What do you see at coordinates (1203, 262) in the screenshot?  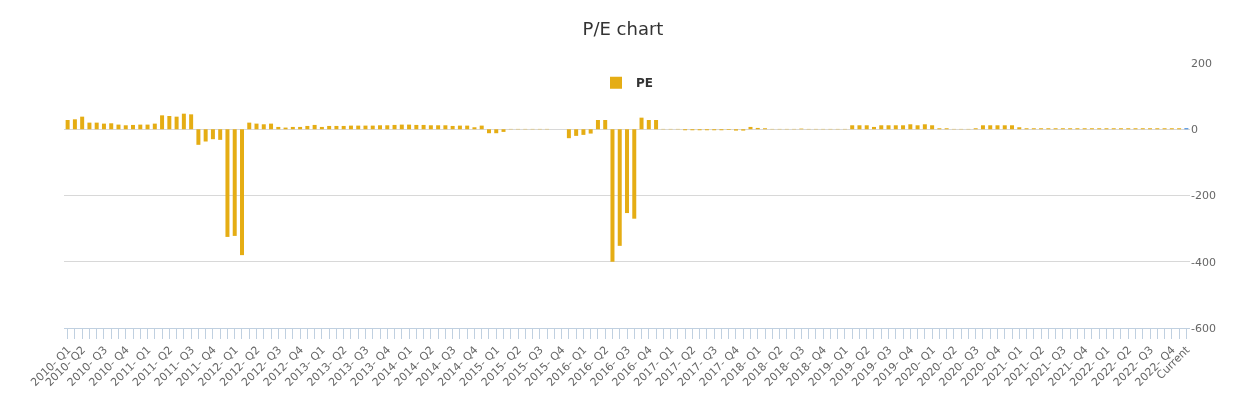 I see `y-tick-label: -400` at bounding box center [1203, 262].